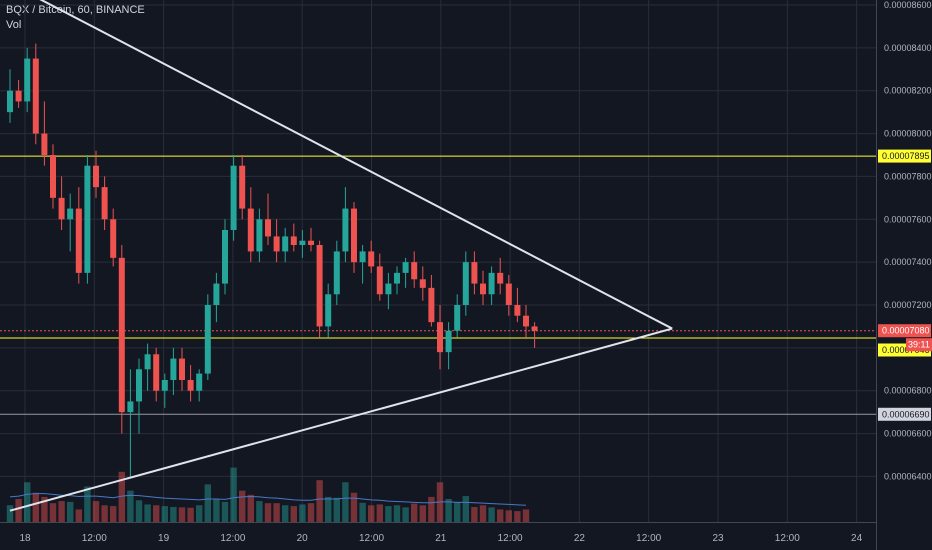 This screenshot has width=932, height=550. What do you see at coordinates (908, 176) in the screenshot?
I see `y-tick-label: 0.00007800` at bounding box center [908, 176].